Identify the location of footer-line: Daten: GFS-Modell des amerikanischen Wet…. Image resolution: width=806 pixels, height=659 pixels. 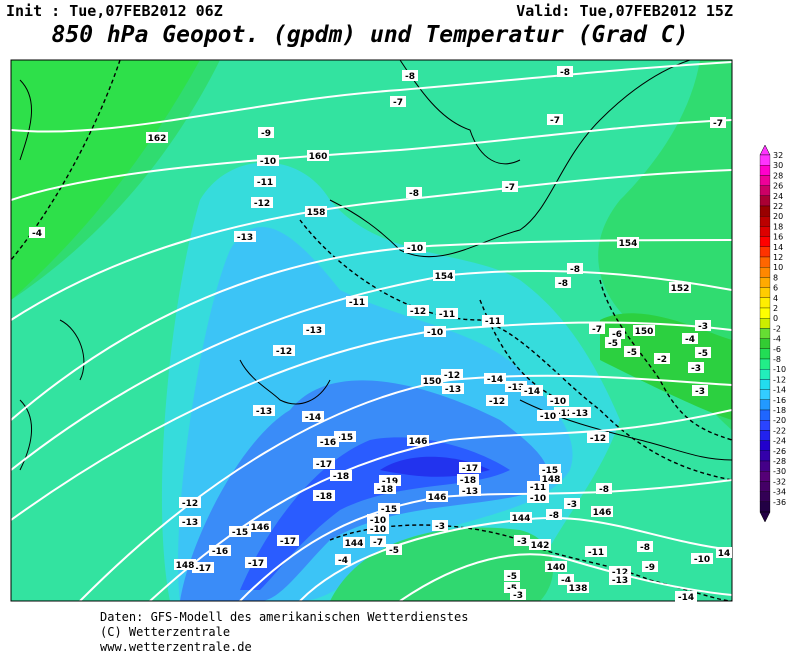
(284, 617).